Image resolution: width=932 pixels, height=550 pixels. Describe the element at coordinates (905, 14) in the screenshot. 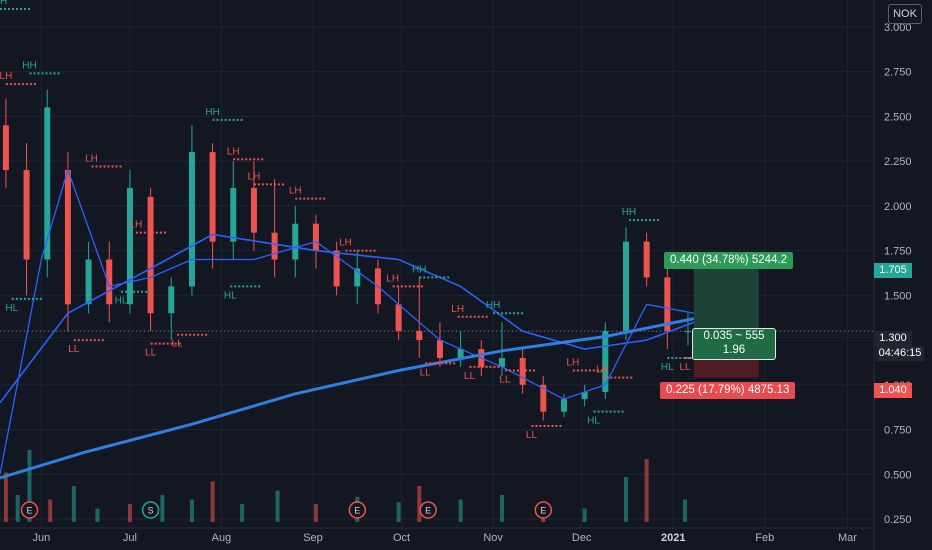

I see `currency-badge: NOK` at that location.